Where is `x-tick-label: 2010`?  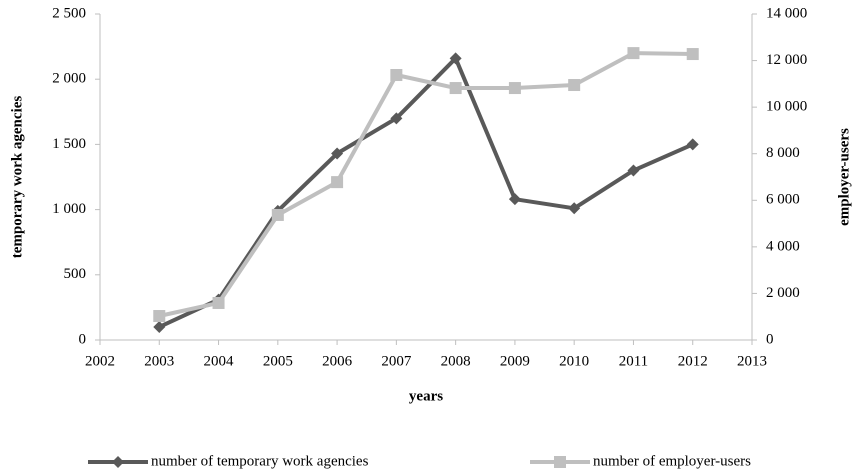
x-tick-label: 2010 is located at coordinates (574, 361).